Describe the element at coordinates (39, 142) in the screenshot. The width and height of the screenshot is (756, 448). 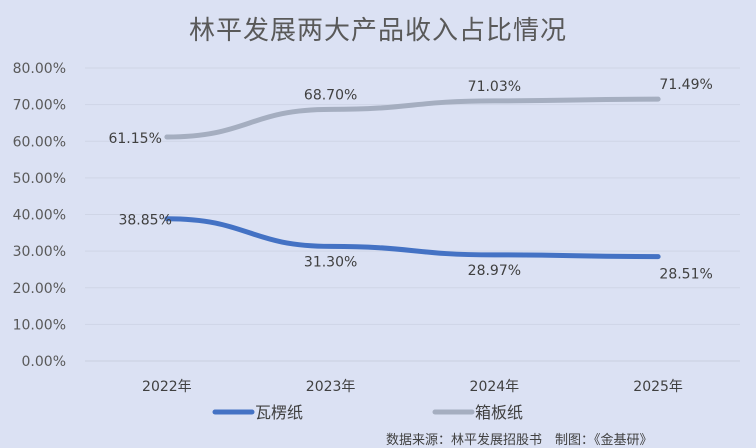
I see `y-tick-label: 60.00%` at that location.